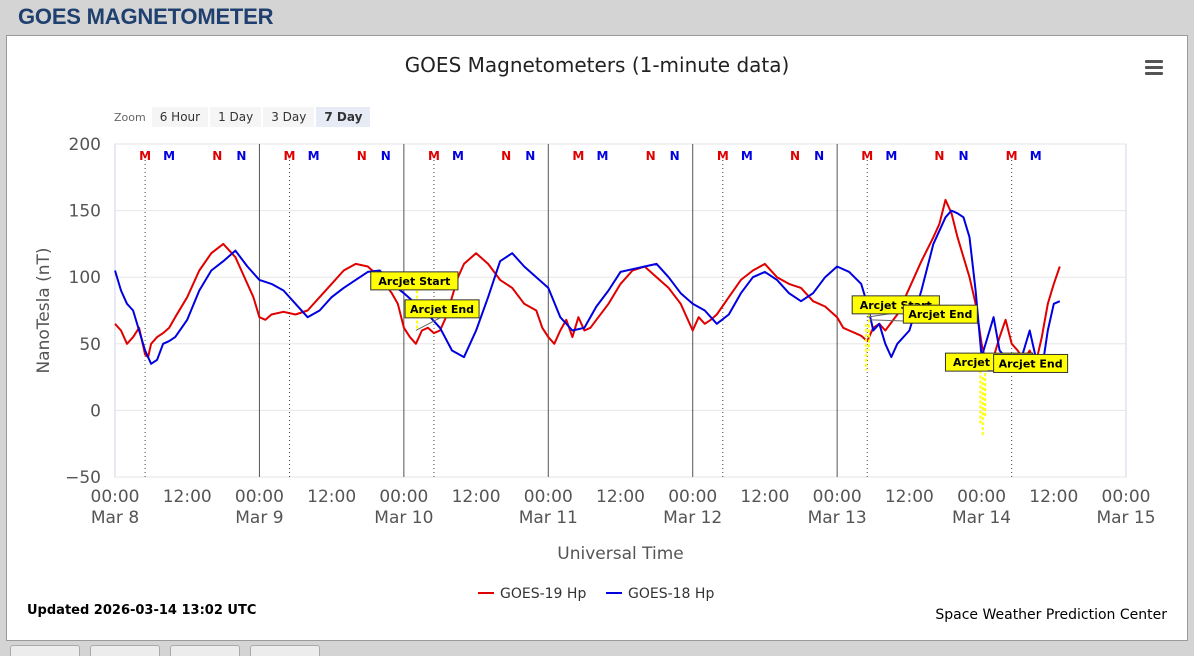 This screenshot has height=656, width=1194. I want to click on page-header: GOES MAGNETOMETER, so click(597, 17).